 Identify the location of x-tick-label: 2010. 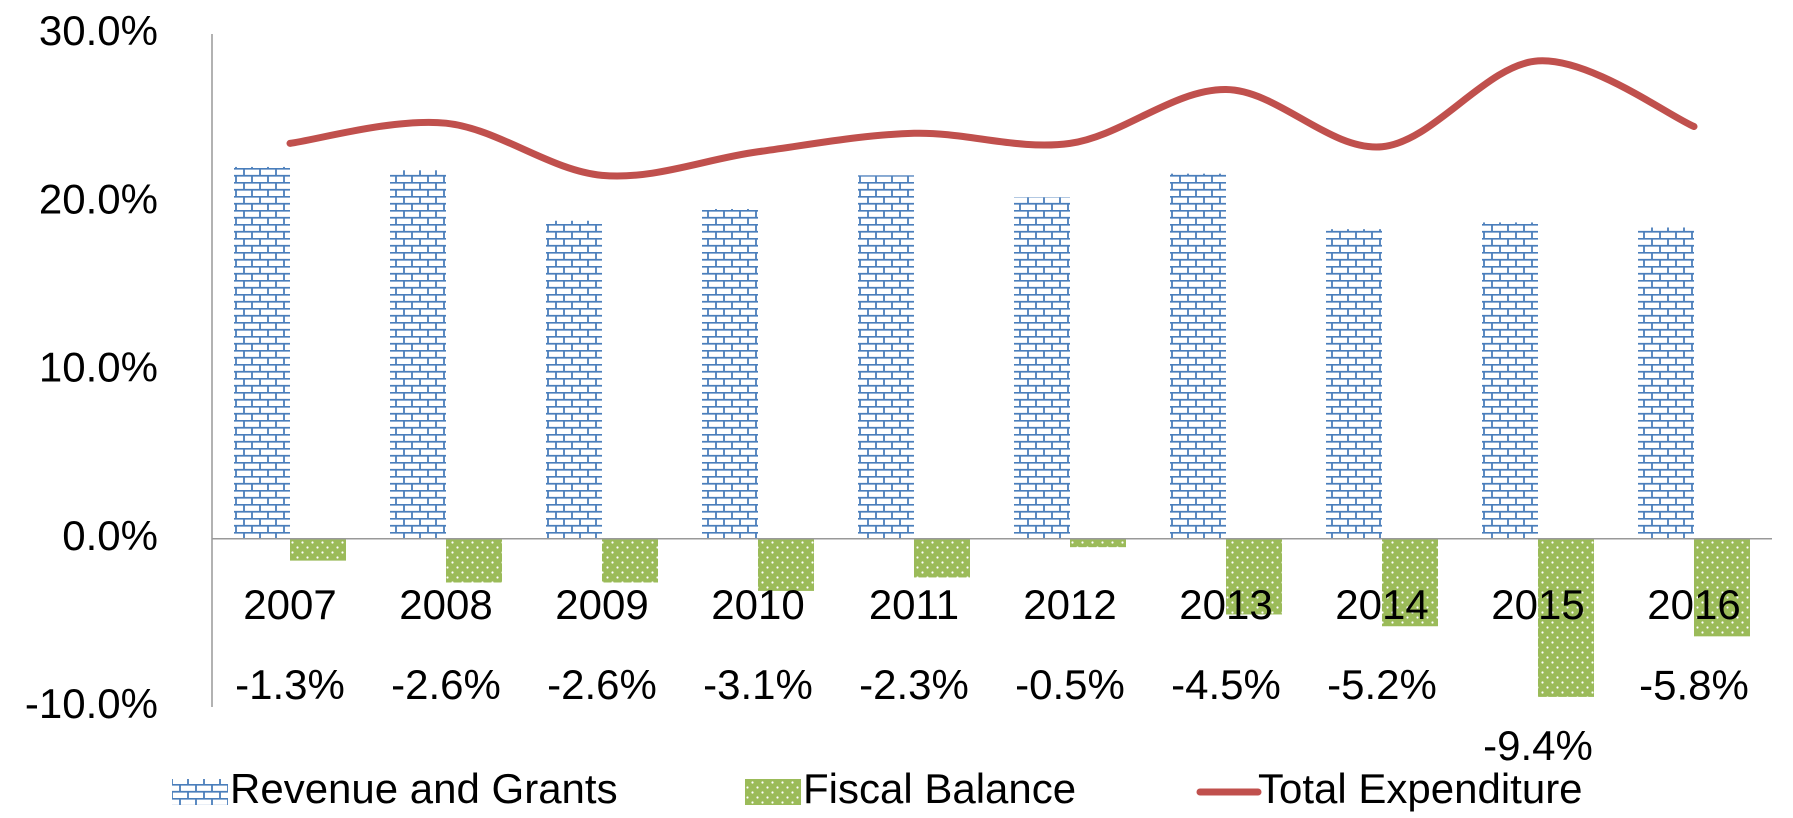
(757, 604).